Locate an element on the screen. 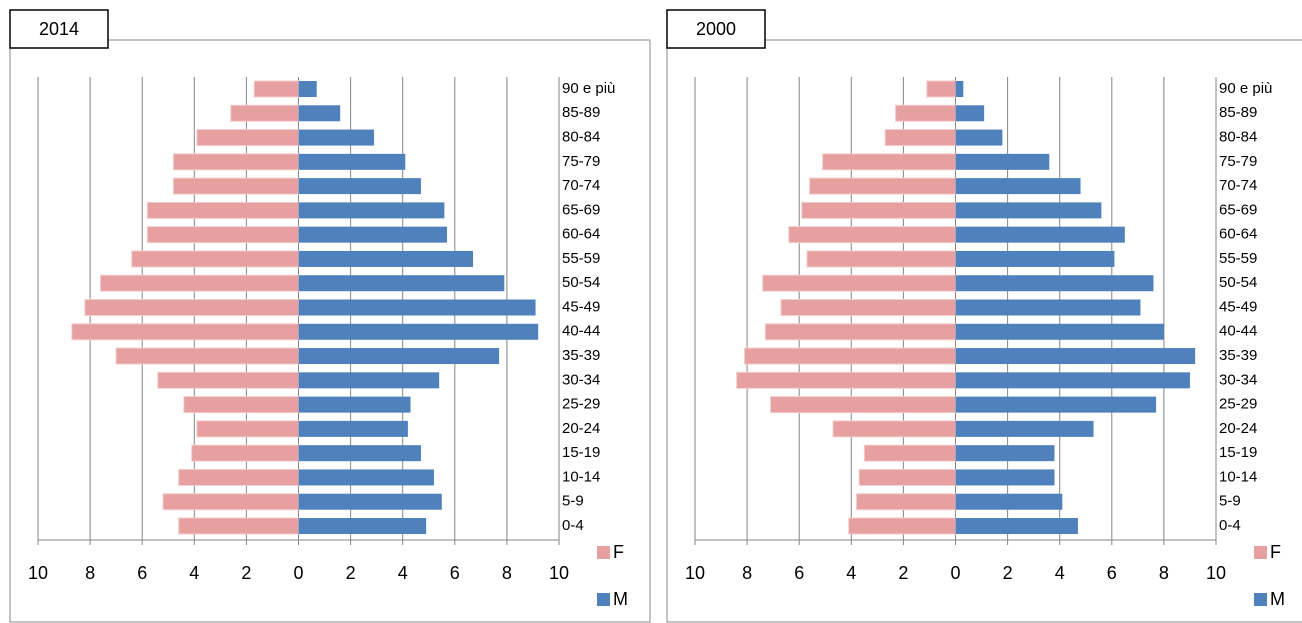  category-label: 85-89 is located at coordinates (1238, 112).